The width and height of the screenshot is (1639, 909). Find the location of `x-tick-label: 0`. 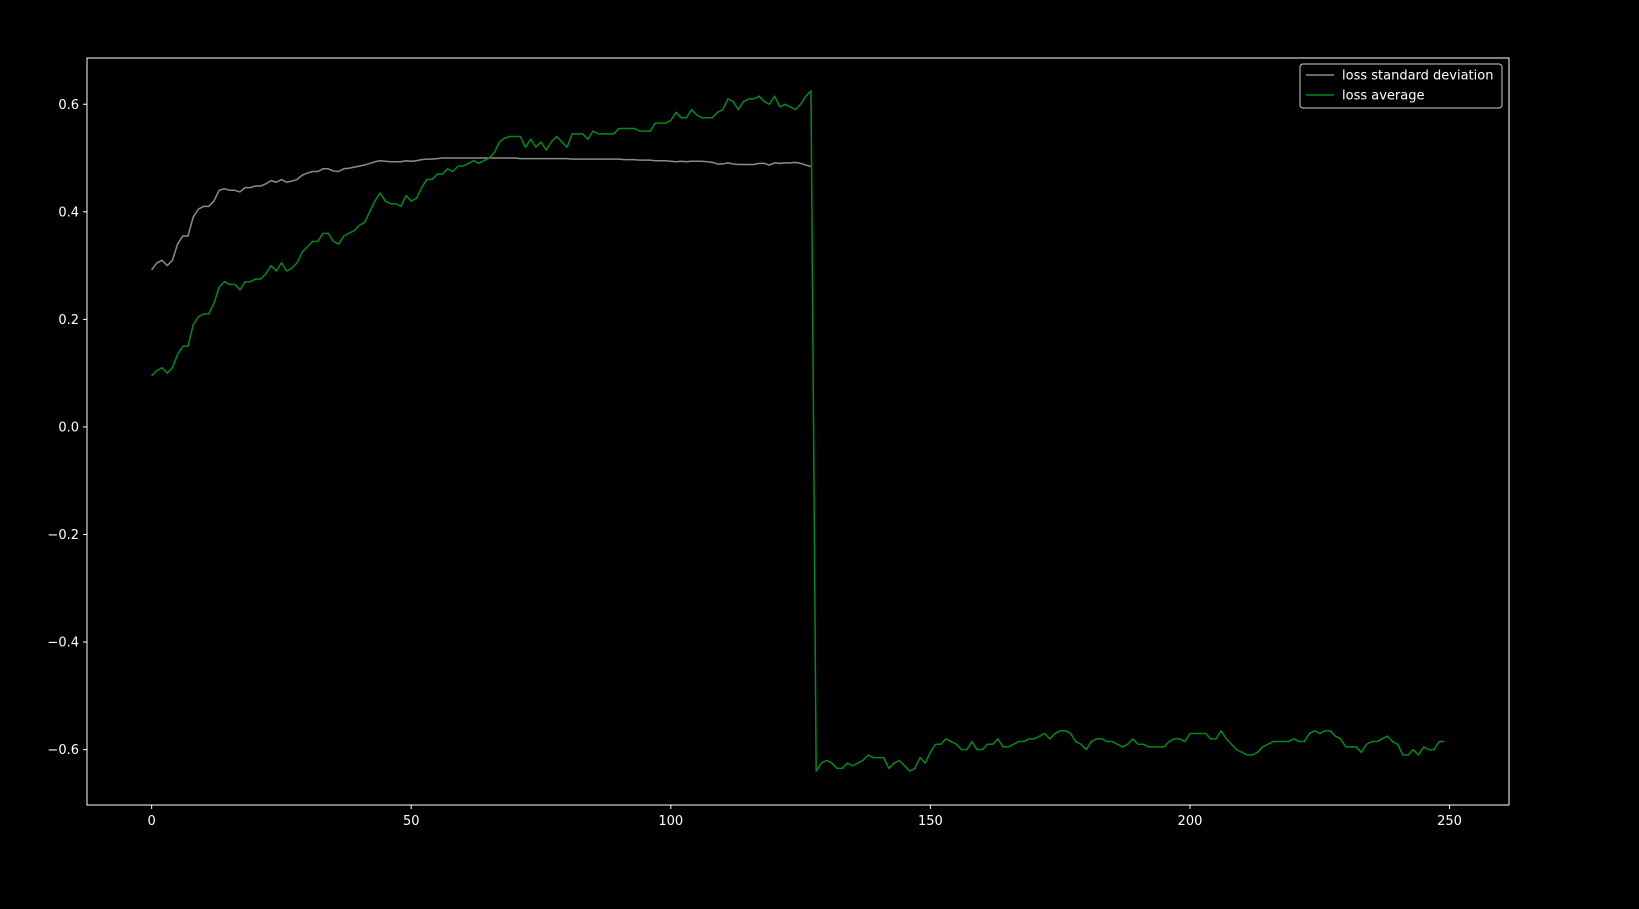

x-tick-label: 0 is located at coordinates (151, 821).